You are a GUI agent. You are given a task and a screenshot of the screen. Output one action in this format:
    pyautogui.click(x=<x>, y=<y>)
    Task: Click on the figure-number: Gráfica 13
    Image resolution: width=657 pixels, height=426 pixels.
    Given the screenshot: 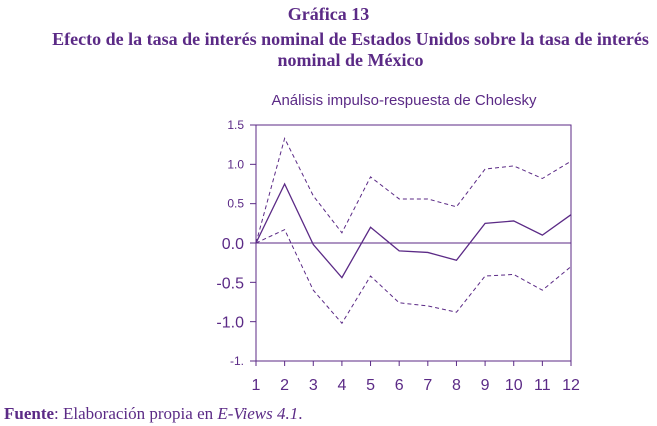 What is the action you would take?
    pyautogui.click(x=328, y=14)
    